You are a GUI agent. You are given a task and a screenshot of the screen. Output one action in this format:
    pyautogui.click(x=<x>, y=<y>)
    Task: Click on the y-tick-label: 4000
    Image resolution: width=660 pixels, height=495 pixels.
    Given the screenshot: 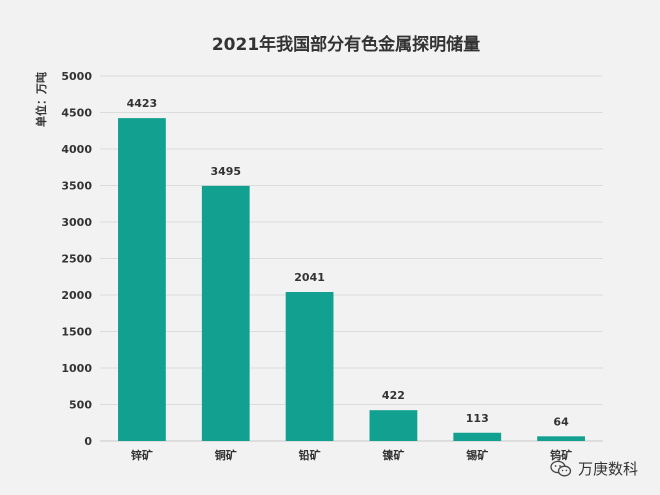 What is the action you would take?
    pyautogui.click(x=76, y=149)
    